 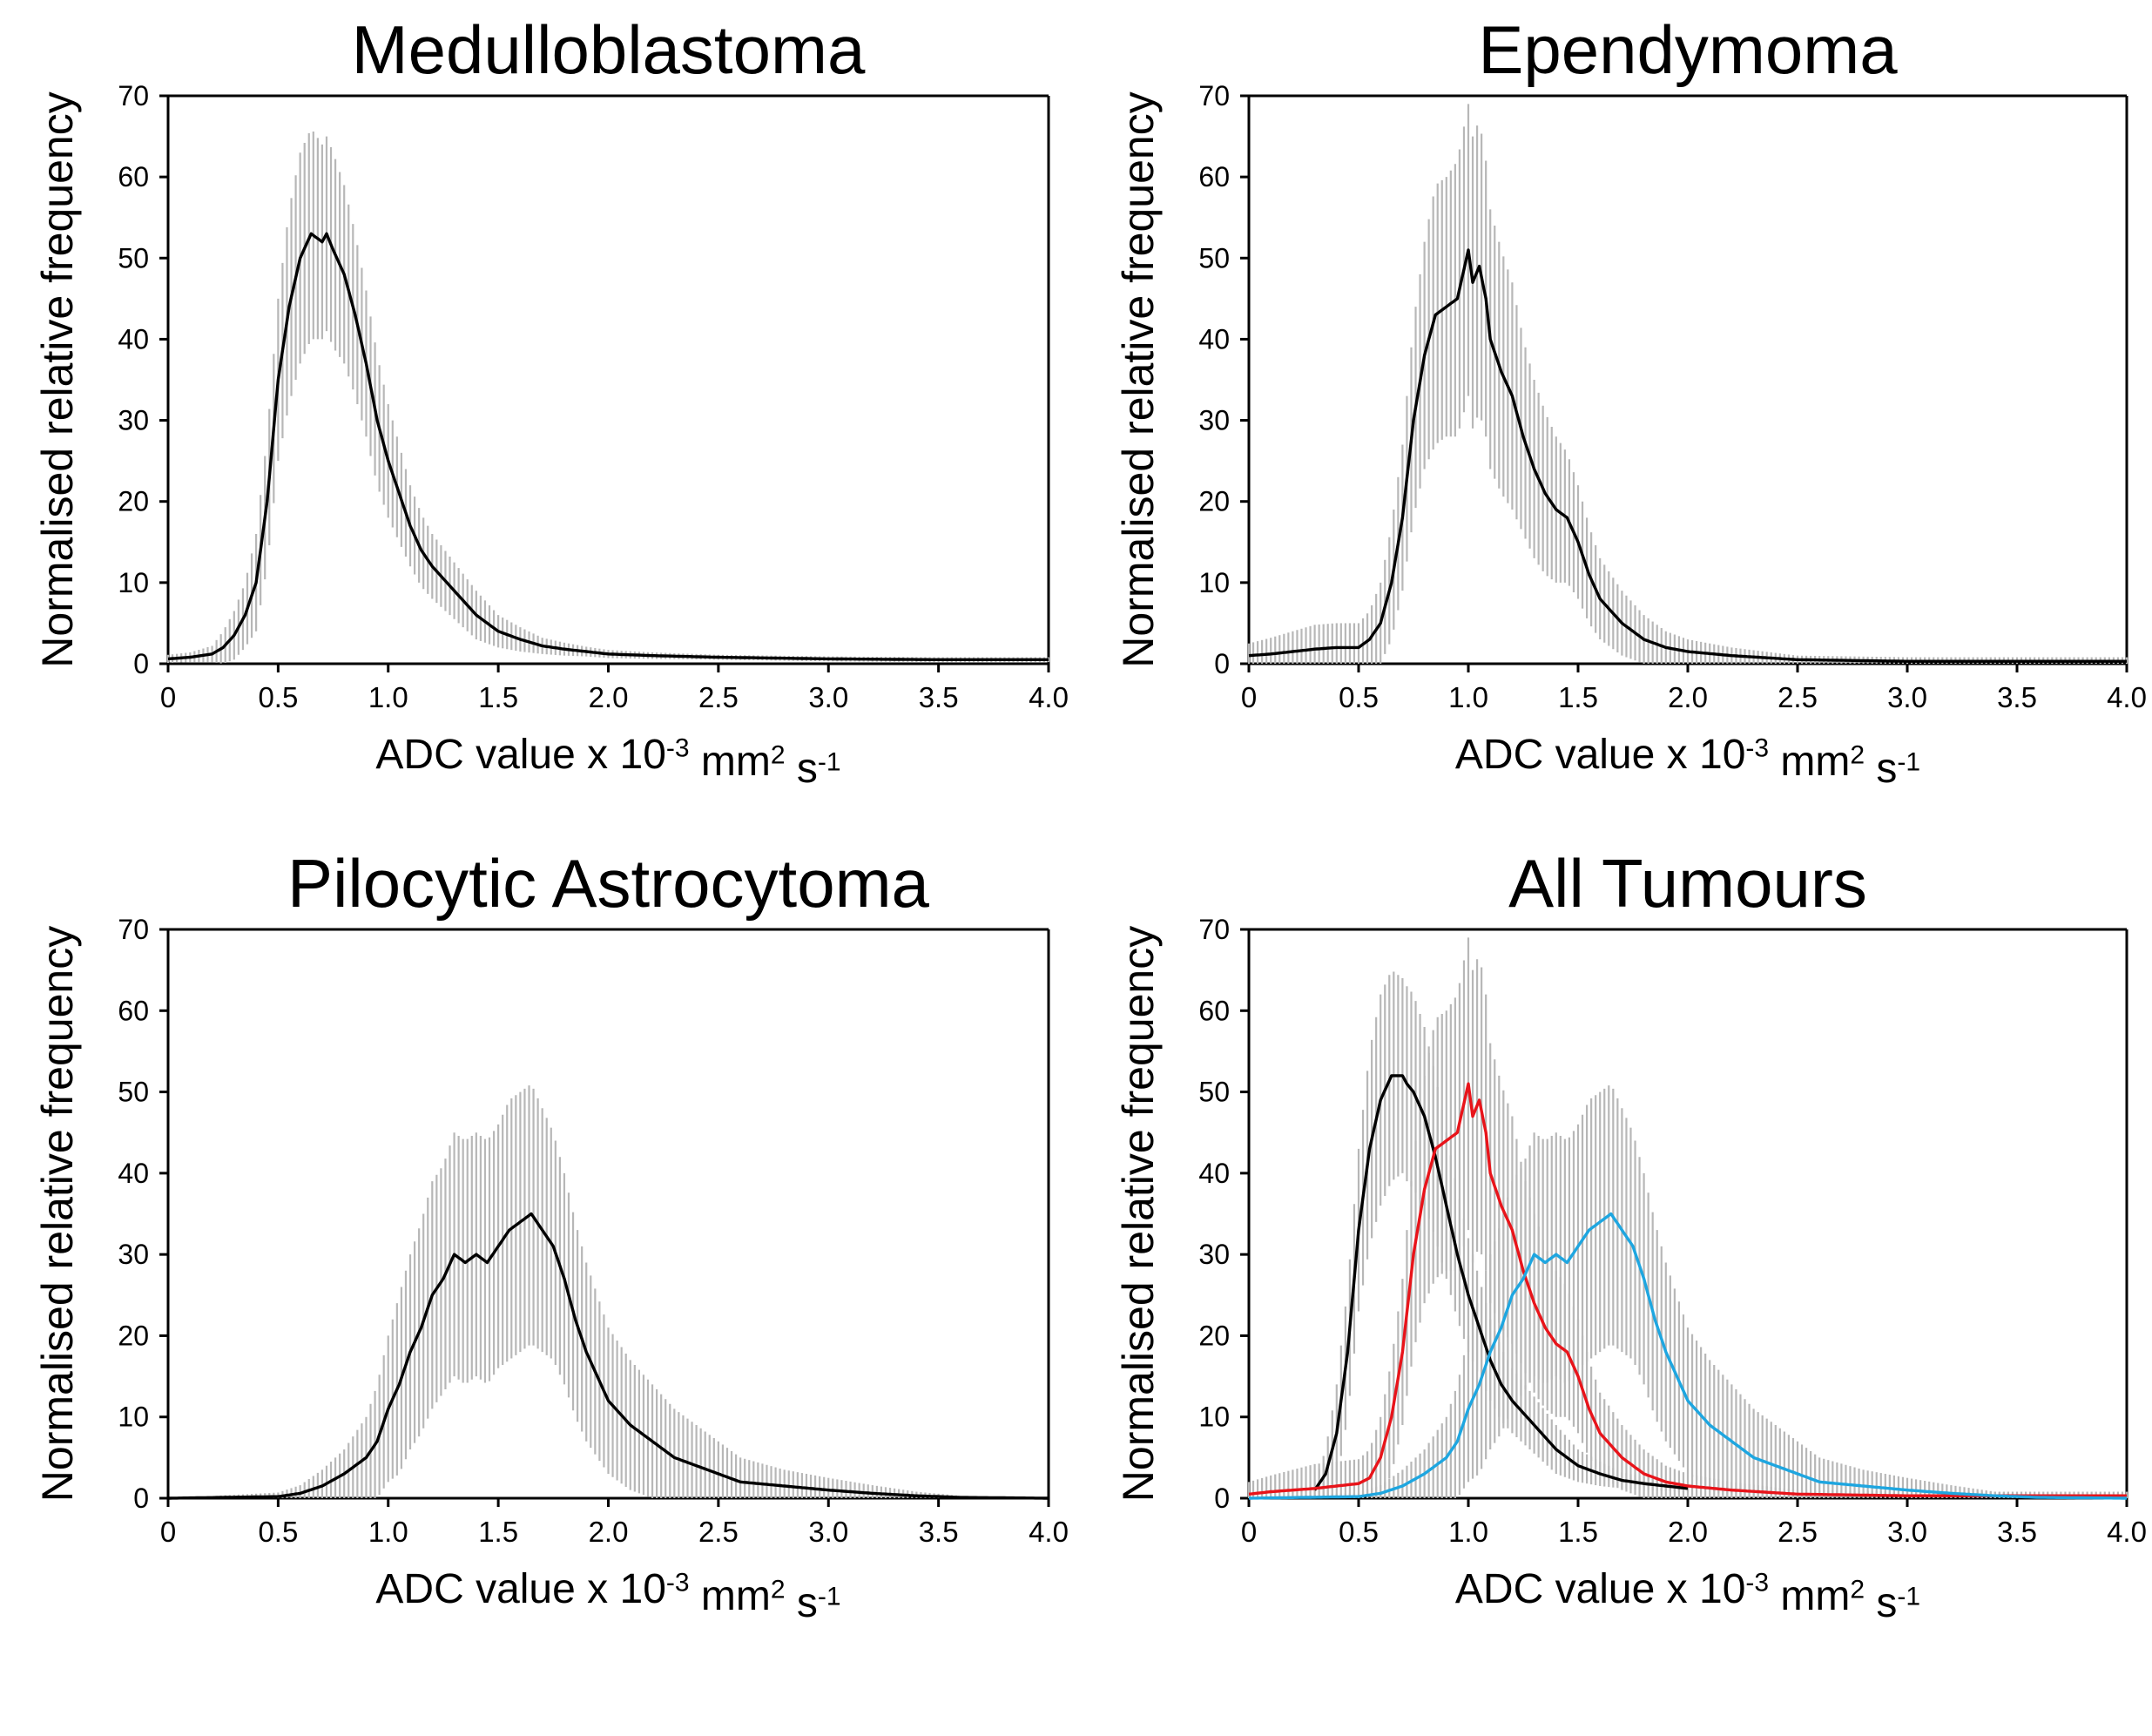 I want to click on series-line-ependymoma, so click(x=1687, y=455).